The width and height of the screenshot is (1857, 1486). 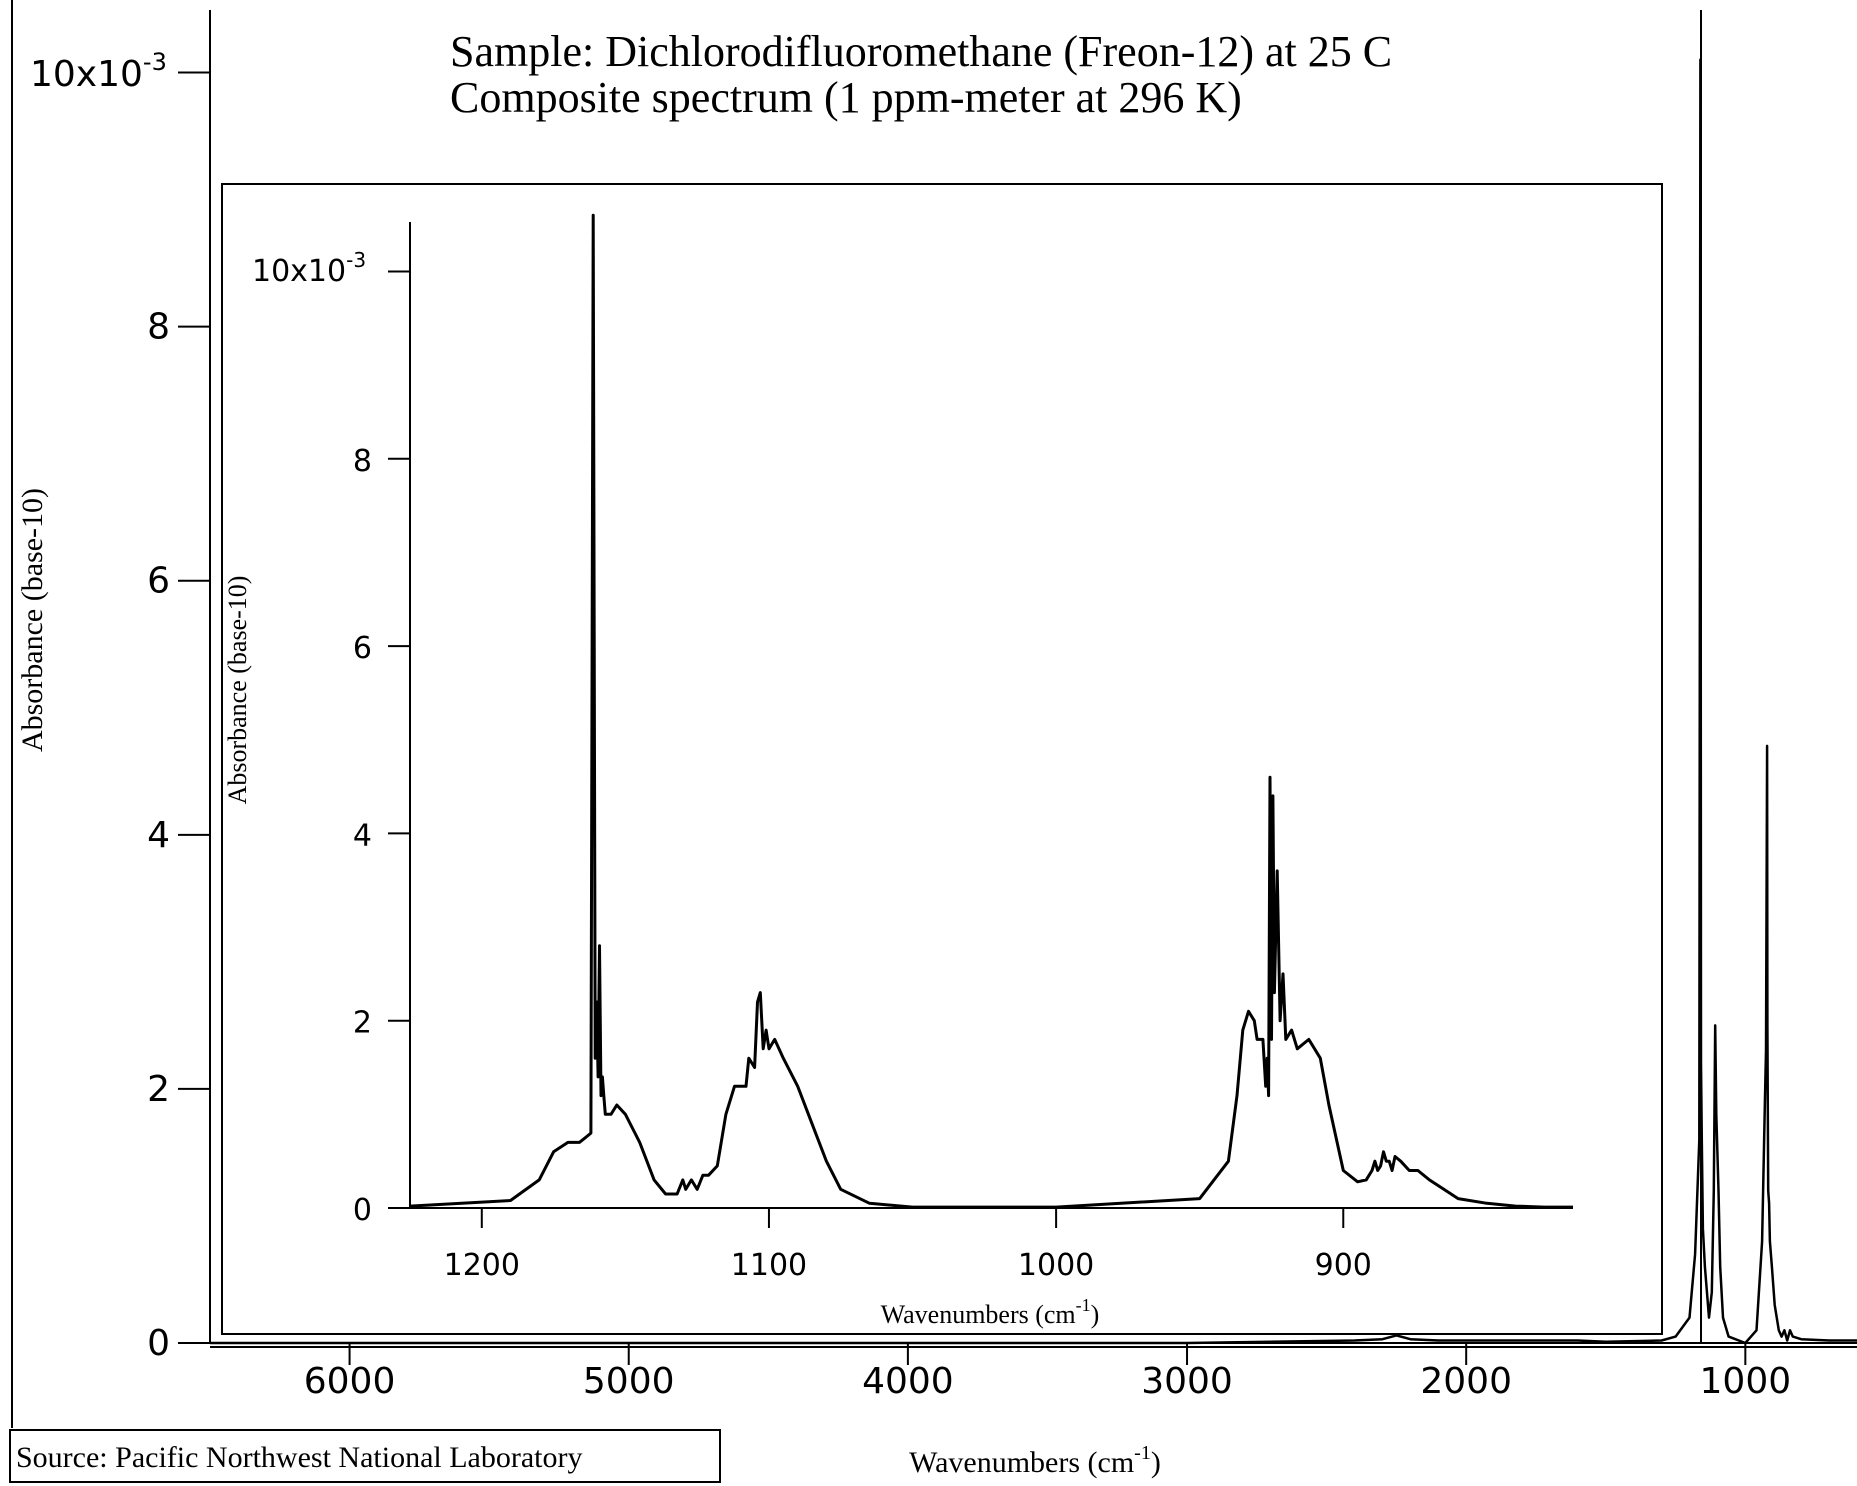 What do you see at coordinates (769, 1265) in the screenshot?
I see `inset-x-tick-label: 1100` at bounding box center [769, 1265].